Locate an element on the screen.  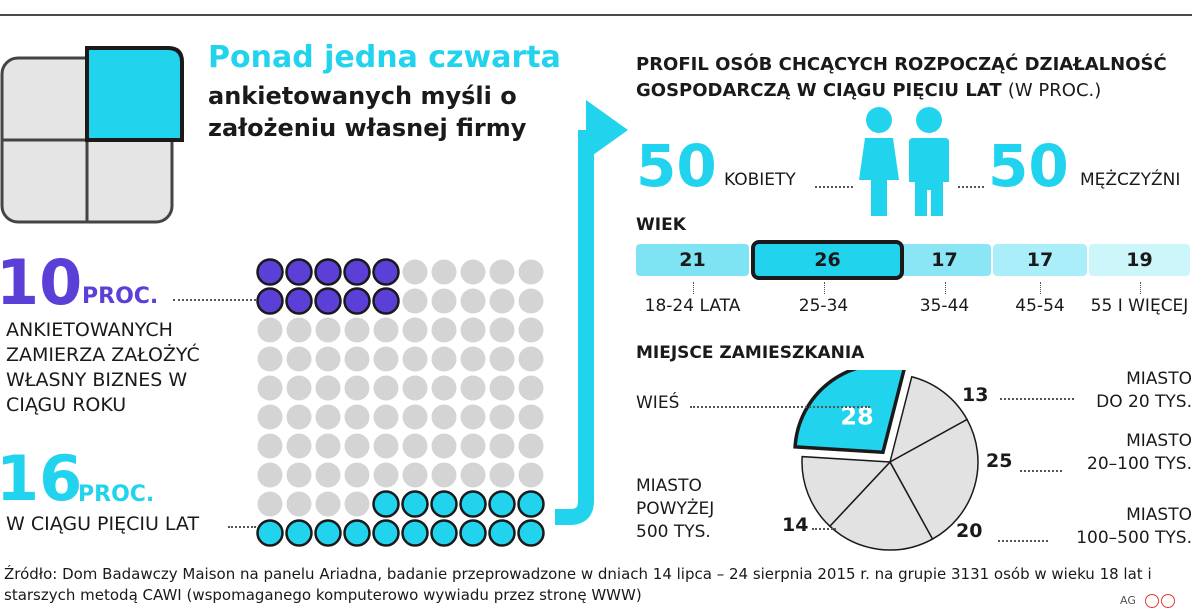
women-value: 50 is located at coordinates (676, 166).